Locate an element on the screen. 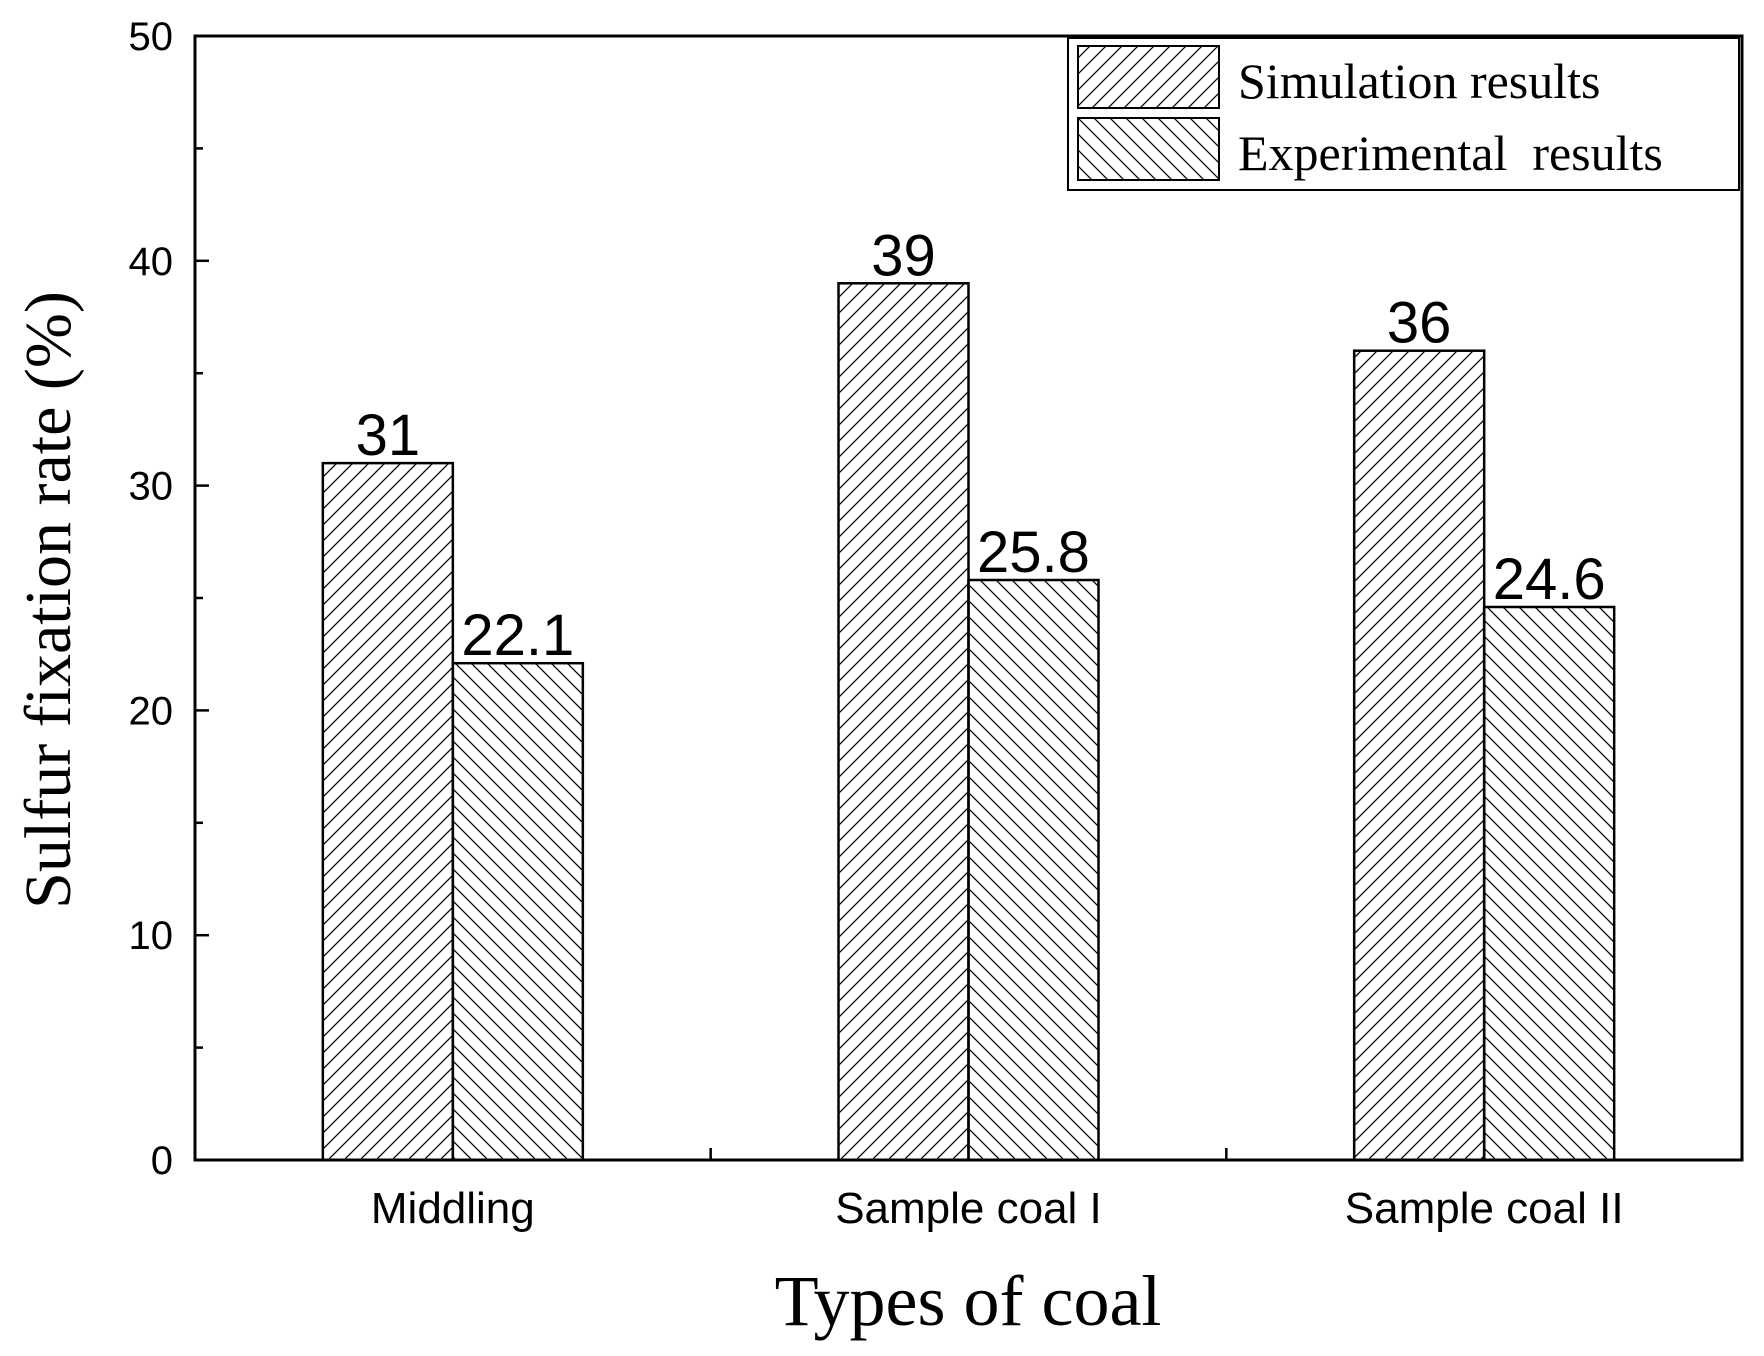 This screenshot has height=1356, width=1764. category-label-2: Sample coal II is located at coordinates (1484, 1208).